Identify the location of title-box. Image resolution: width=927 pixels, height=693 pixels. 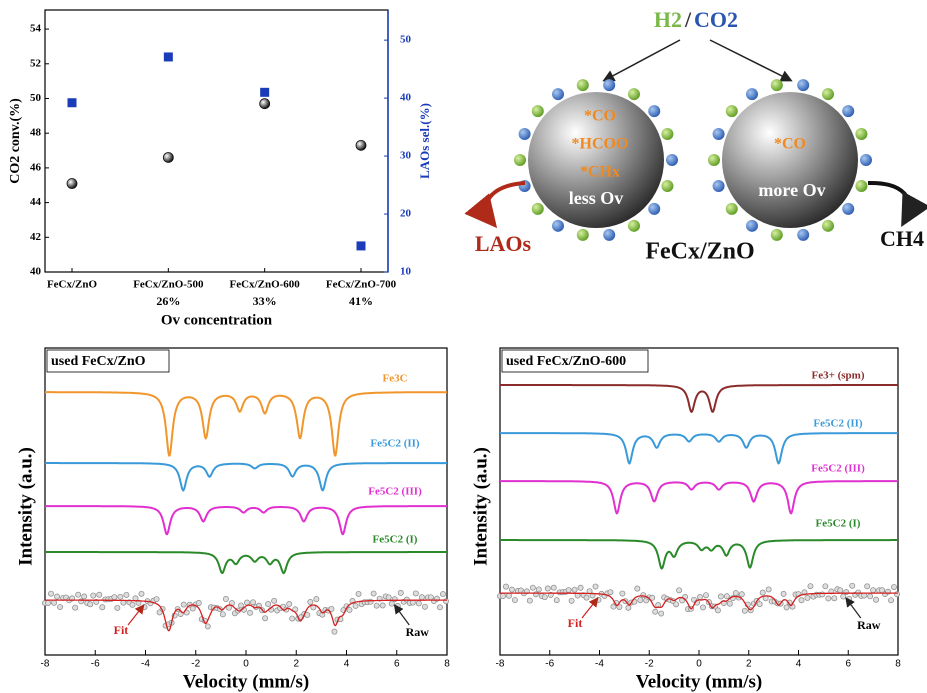
(108, 361).